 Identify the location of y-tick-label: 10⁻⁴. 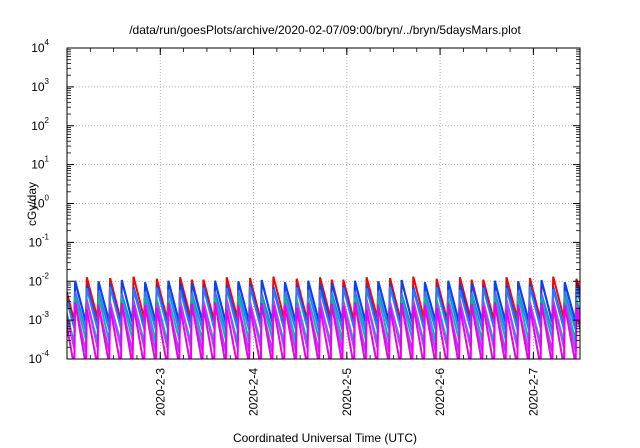
(39, 357).